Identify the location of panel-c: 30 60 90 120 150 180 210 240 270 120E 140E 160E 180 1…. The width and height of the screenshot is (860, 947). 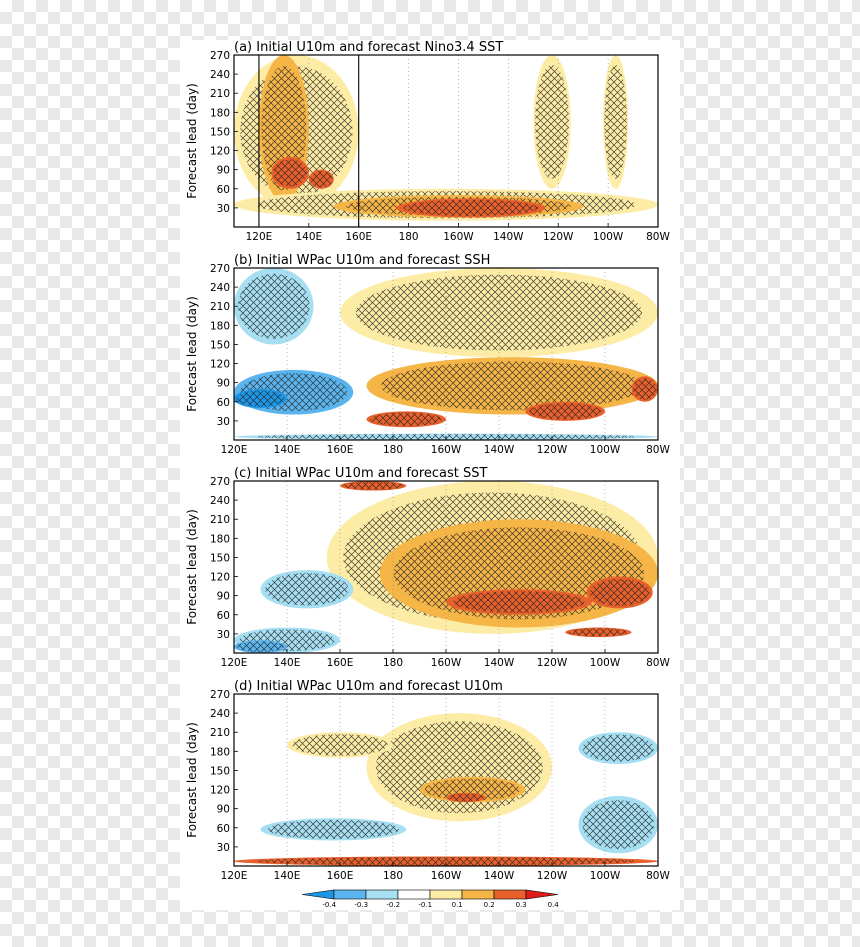
(427, 567).